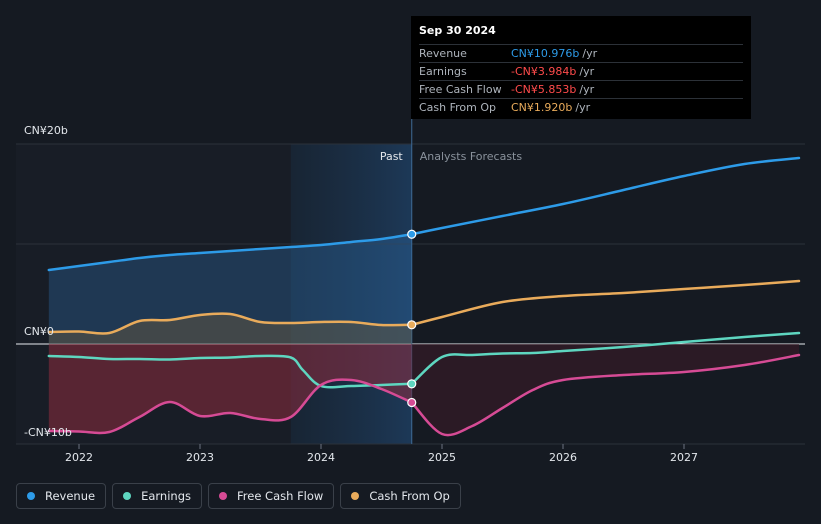 This screenshot has width=821, height=524. What do you see at coordinates (605, 358) in the screenshot?
I see `earnings-line-forecast` at bounding box center [605, 358].